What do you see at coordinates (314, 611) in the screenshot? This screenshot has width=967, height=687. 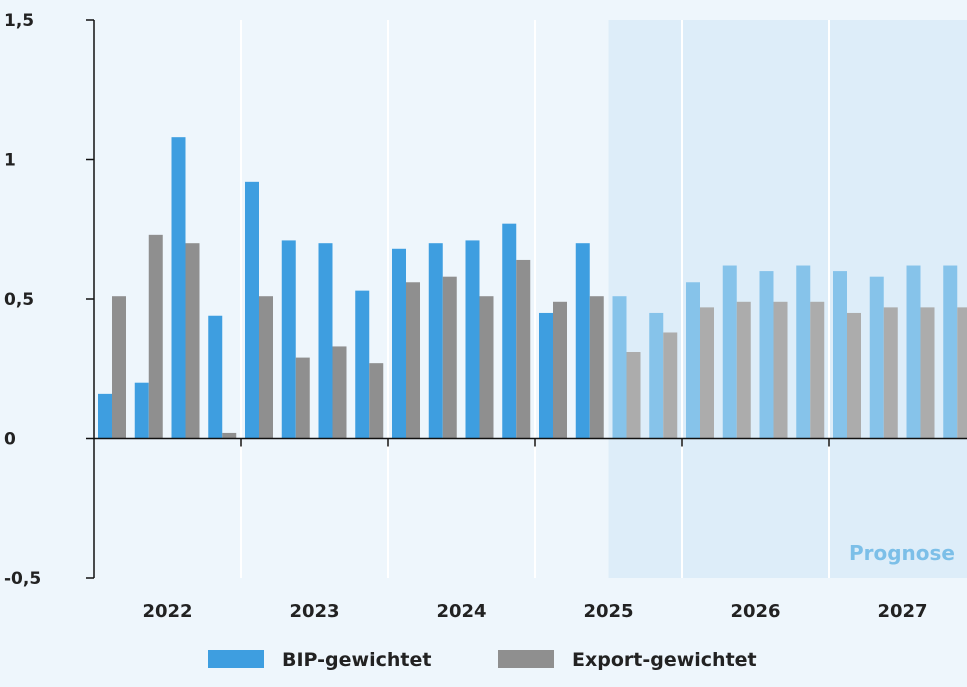 I see `year-label: 2023` at bounding box center [314, 611].